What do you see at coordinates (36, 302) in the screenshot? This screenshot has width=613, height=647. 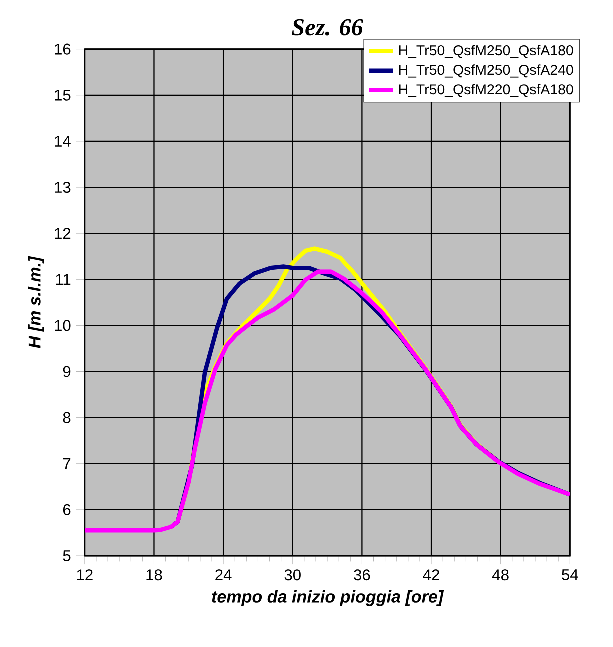 I see `y-axis-title: H [m s.l.m.]` at bounding box center [36, 302].